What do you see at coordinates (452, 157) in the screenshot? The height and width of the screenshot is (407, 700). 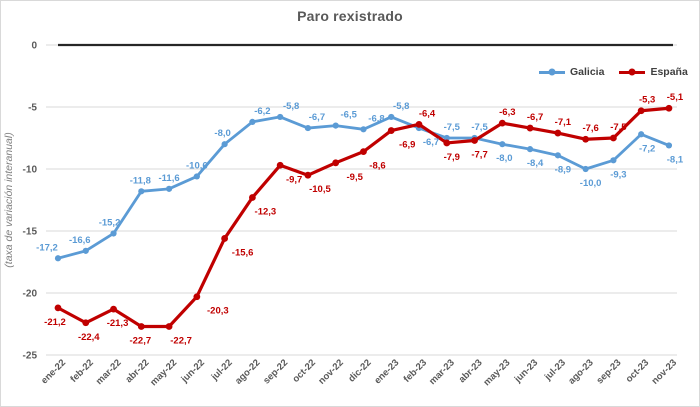 I see `espana-data-label: -7,9` at bounding box center [452, 157].